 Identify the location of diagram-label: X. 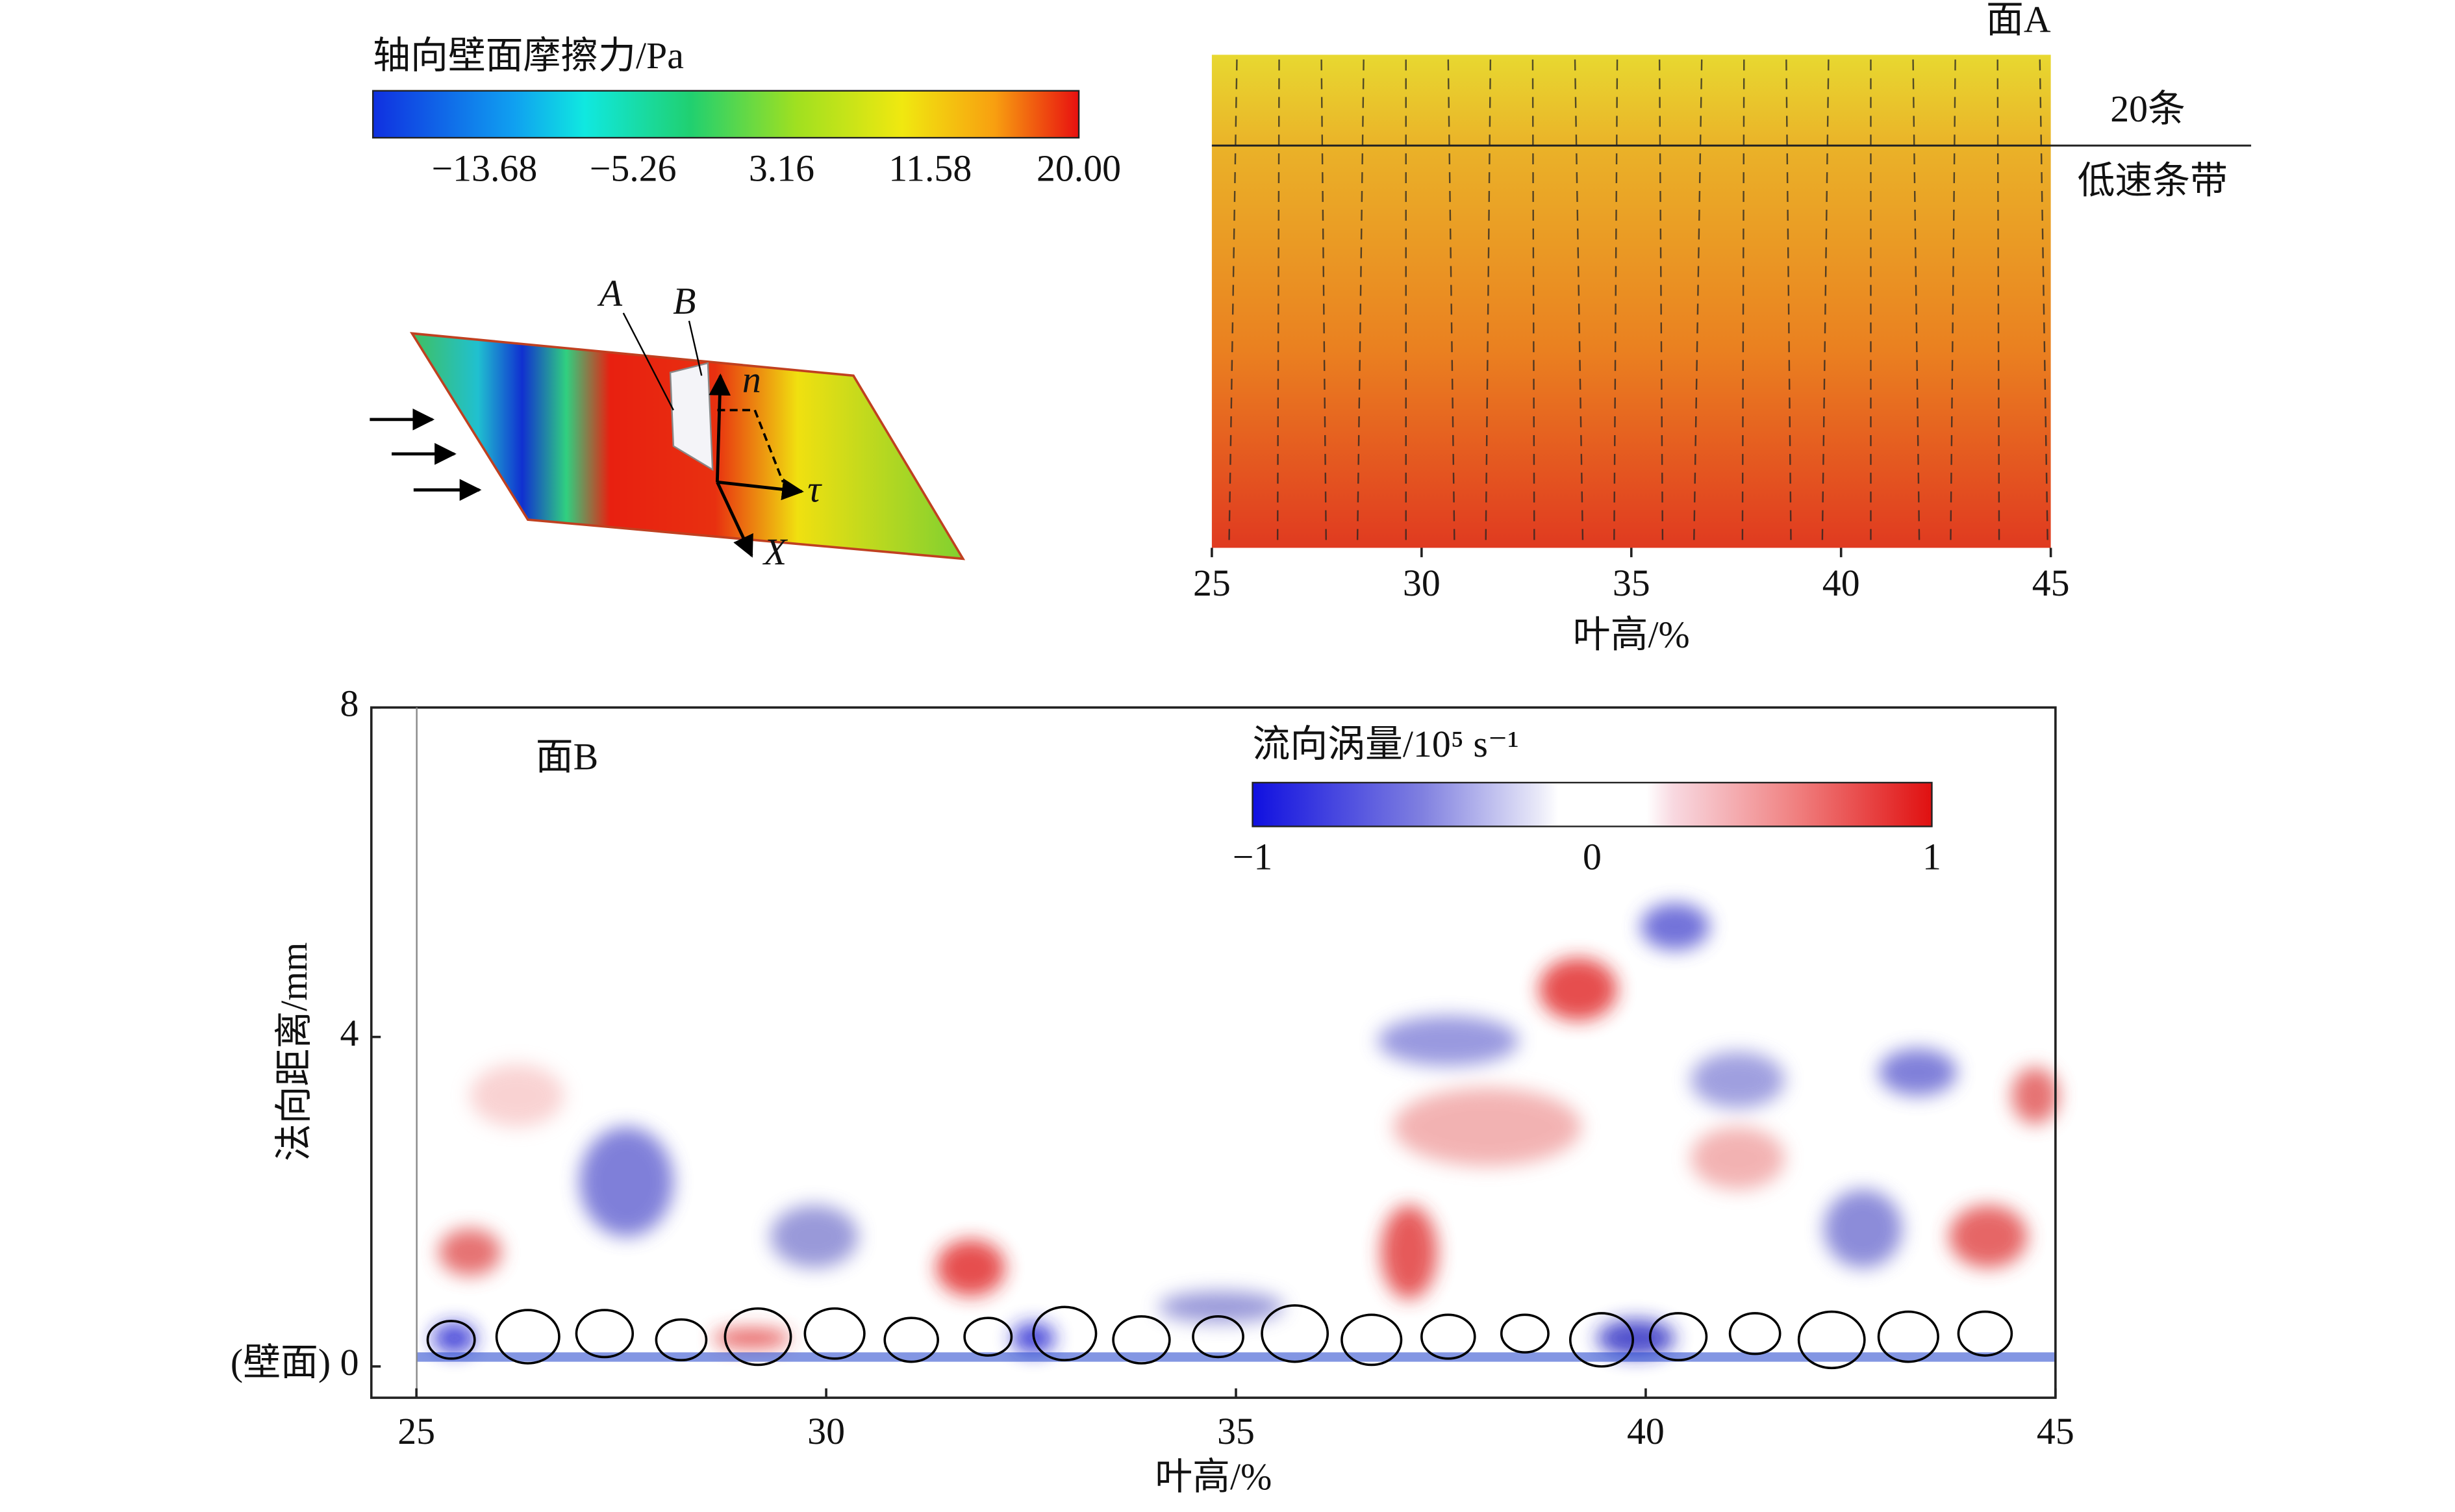
(775, 552).